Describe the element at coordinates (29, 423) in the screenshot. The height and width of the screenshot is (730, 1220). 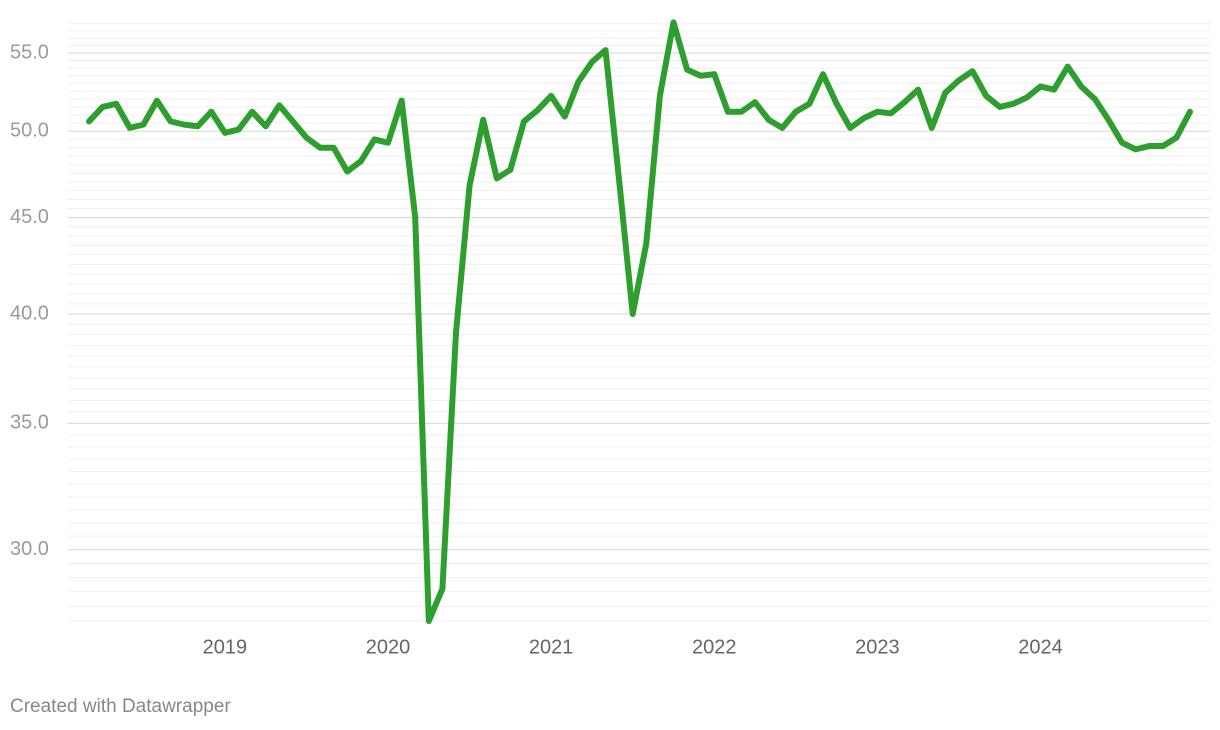
I see `y-tick-label: 35.0` at that location.